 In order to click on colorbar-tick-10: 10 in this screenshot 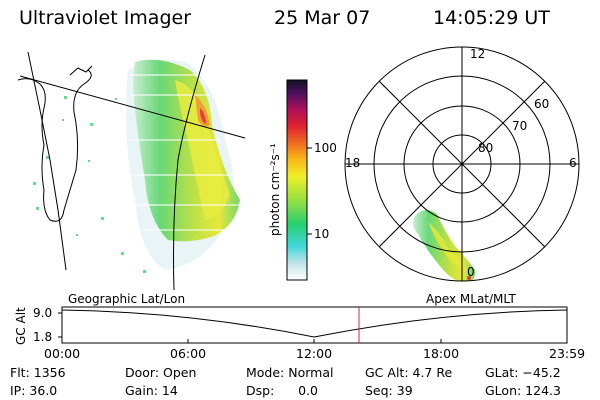, I will do `click(322, 234)`.